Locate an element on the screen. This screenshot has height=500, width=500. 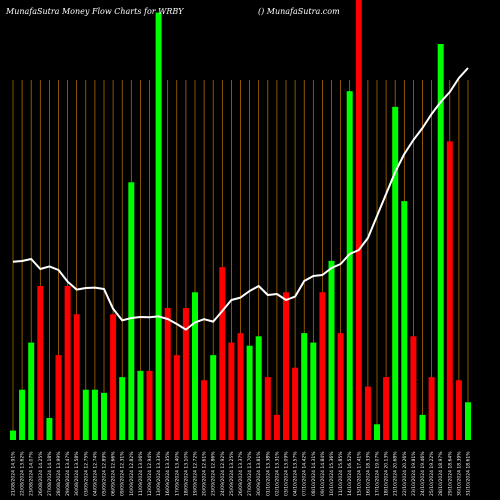
x-tick-label: 26/09/2024 13.37% is located at coordinates (241, 473).